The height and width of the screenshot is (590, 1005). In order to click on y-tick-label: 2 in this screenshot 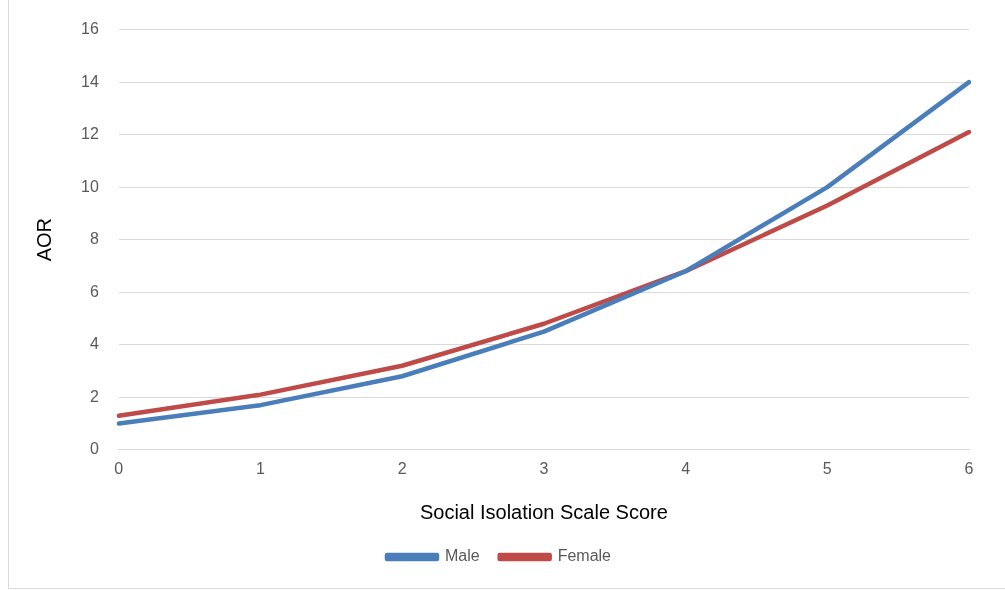, I will do `click(94, 396)`.